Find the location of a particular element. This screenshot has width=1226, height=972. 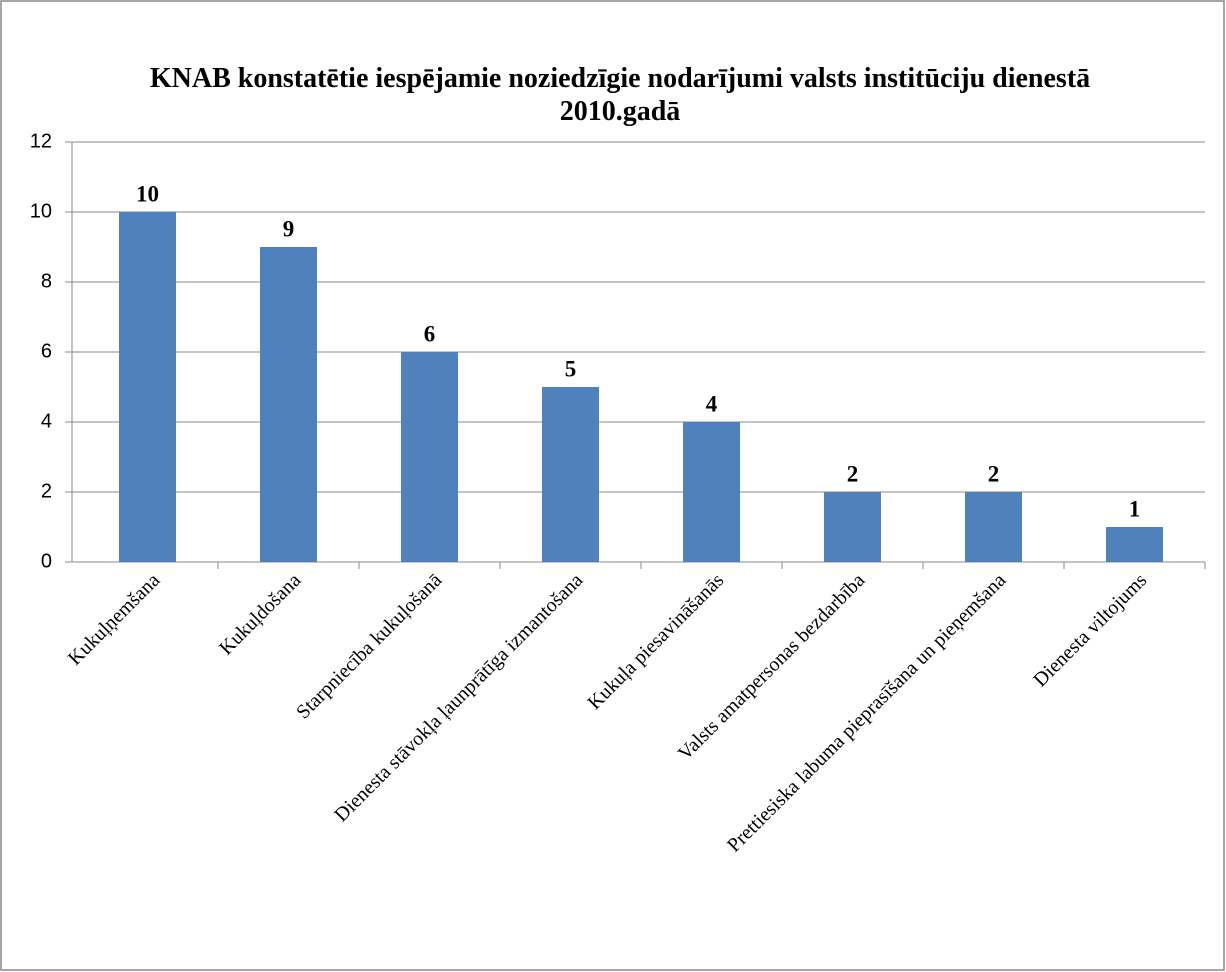

x-tick-label: Kukuļdošana is located at coordinates (260, 614).